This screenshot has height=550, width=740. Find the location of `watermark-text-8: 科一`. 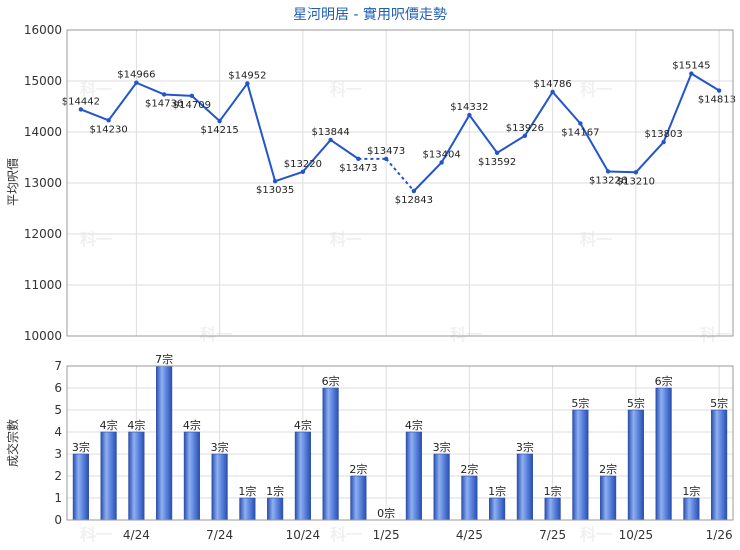

watermark-text-8: 科一 is located at coordinates (716, 334).